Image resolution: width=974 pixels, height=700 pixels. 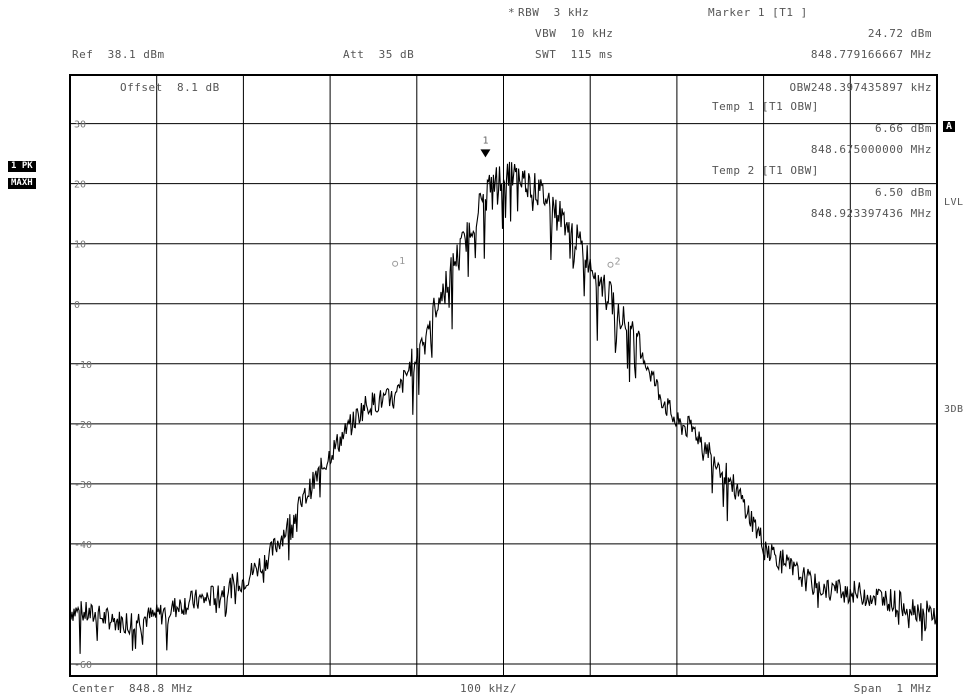 I want to click on offset-readout: Offset 8.1 dB, so click(x=170, y=87).